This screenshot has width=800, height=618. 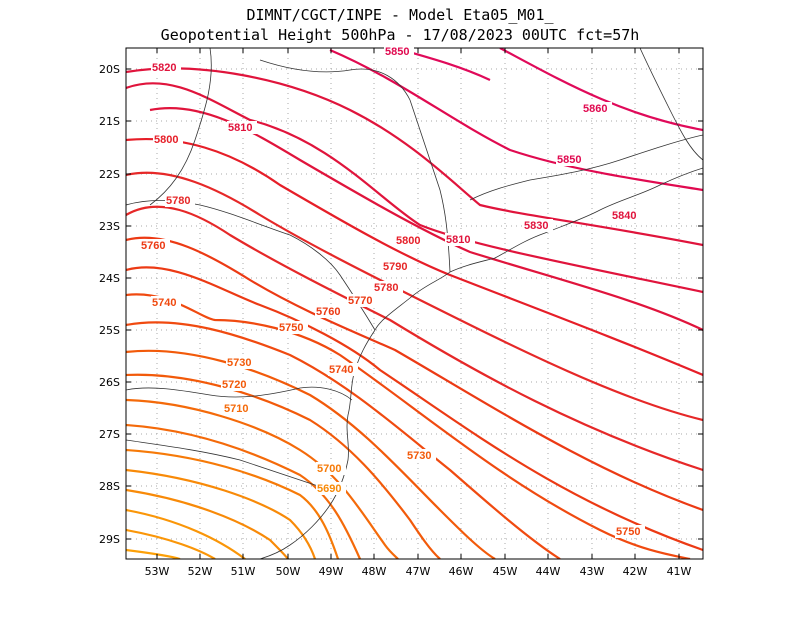 What do you see at coordinates (461, 571) in the screenshot?
I see `lon-tick-label: 46W` at bounding box center [461, 571].